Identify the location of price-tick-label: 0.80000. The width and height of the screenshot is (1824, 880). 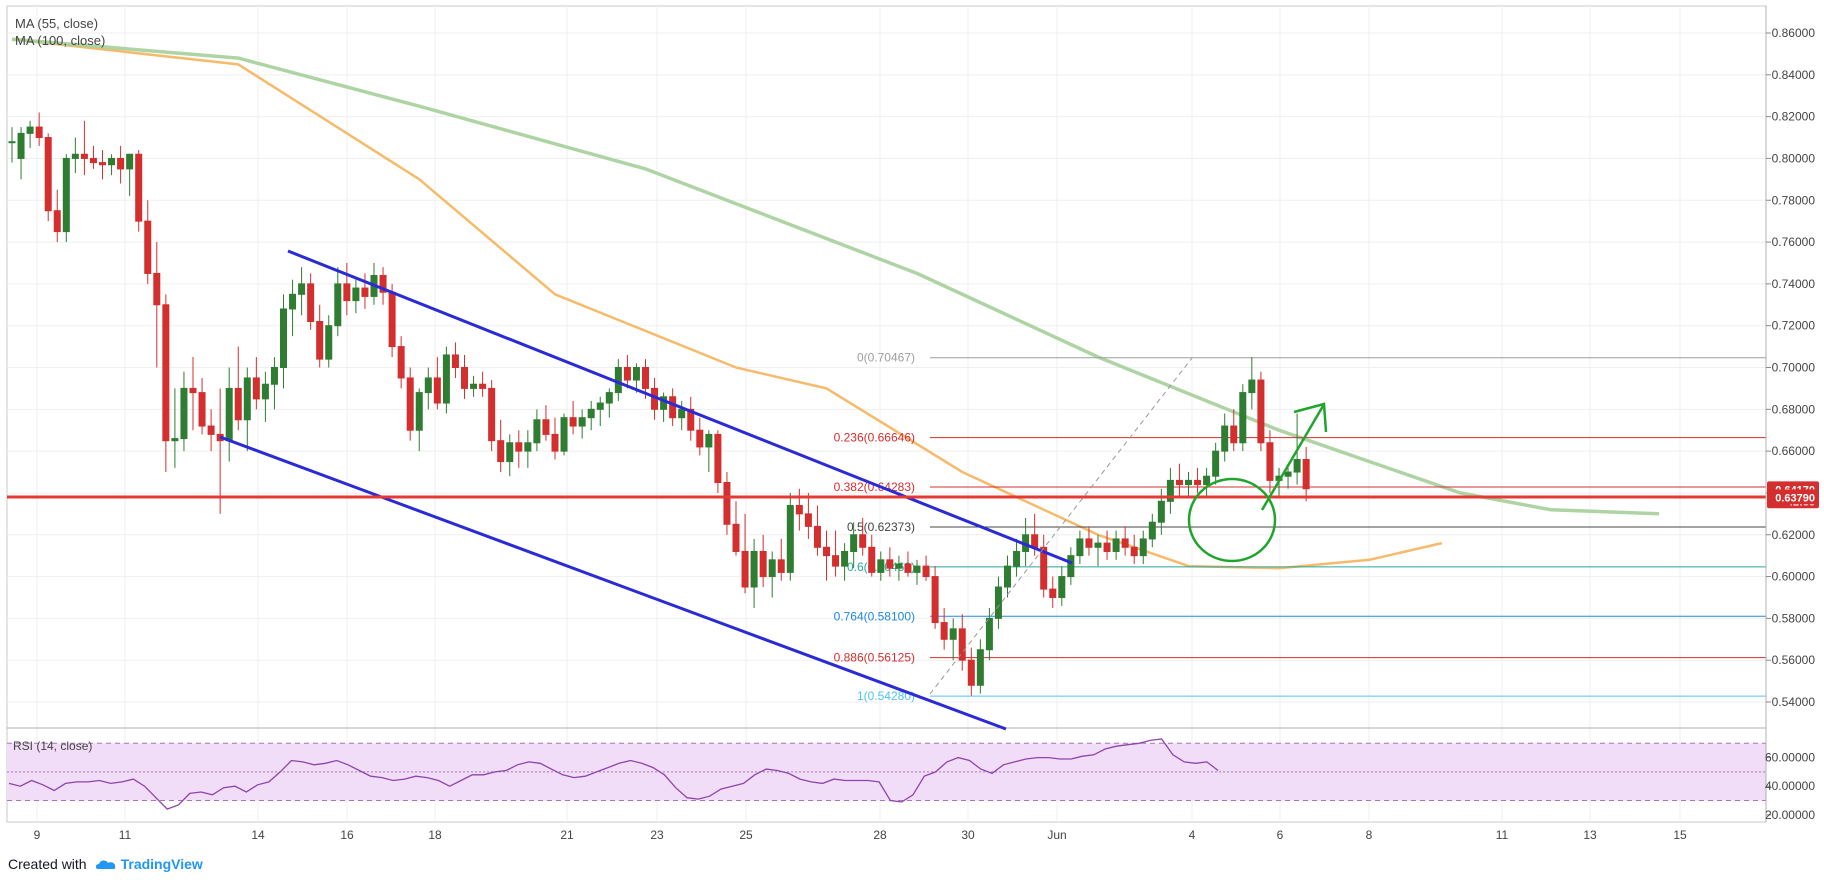
(1794, 158).